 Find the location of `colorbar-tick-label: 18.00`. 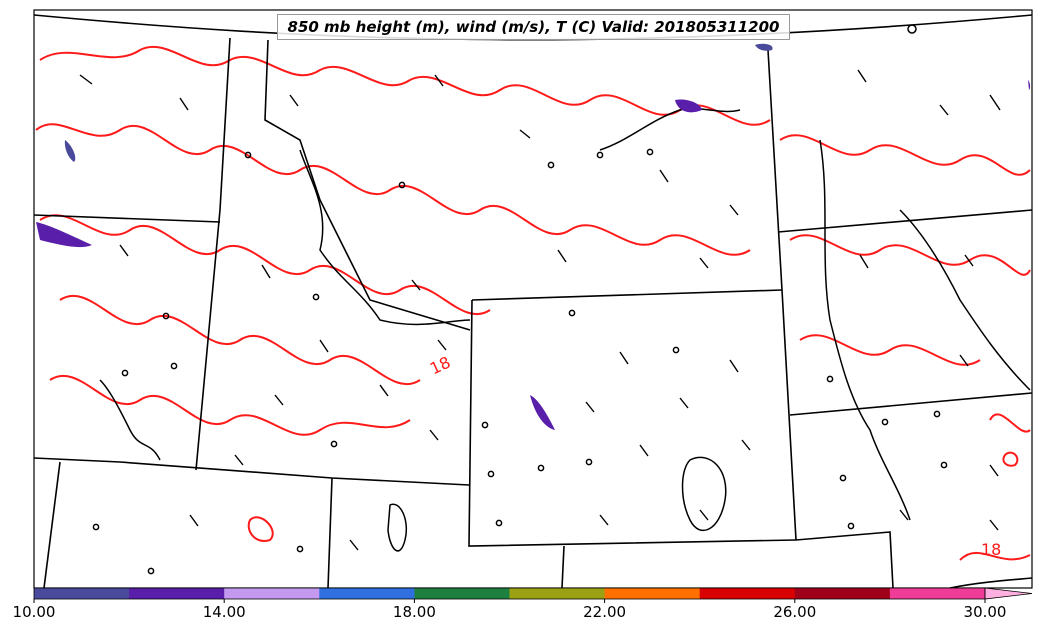

colorbar-tick-label: 18.00 is located at coordinates (414, 612).